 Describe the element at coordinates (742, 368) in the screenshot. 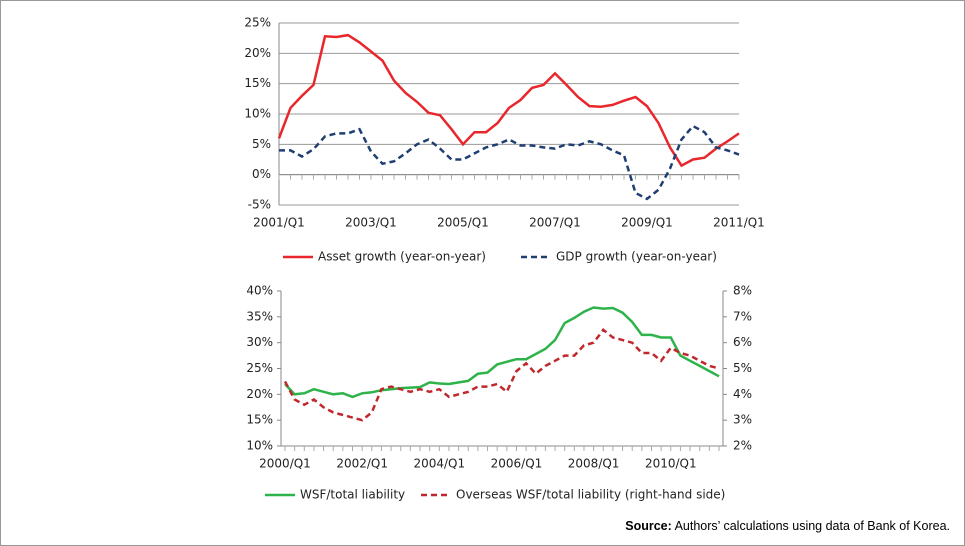

I see `y2-tick-label: 5%` at that location.